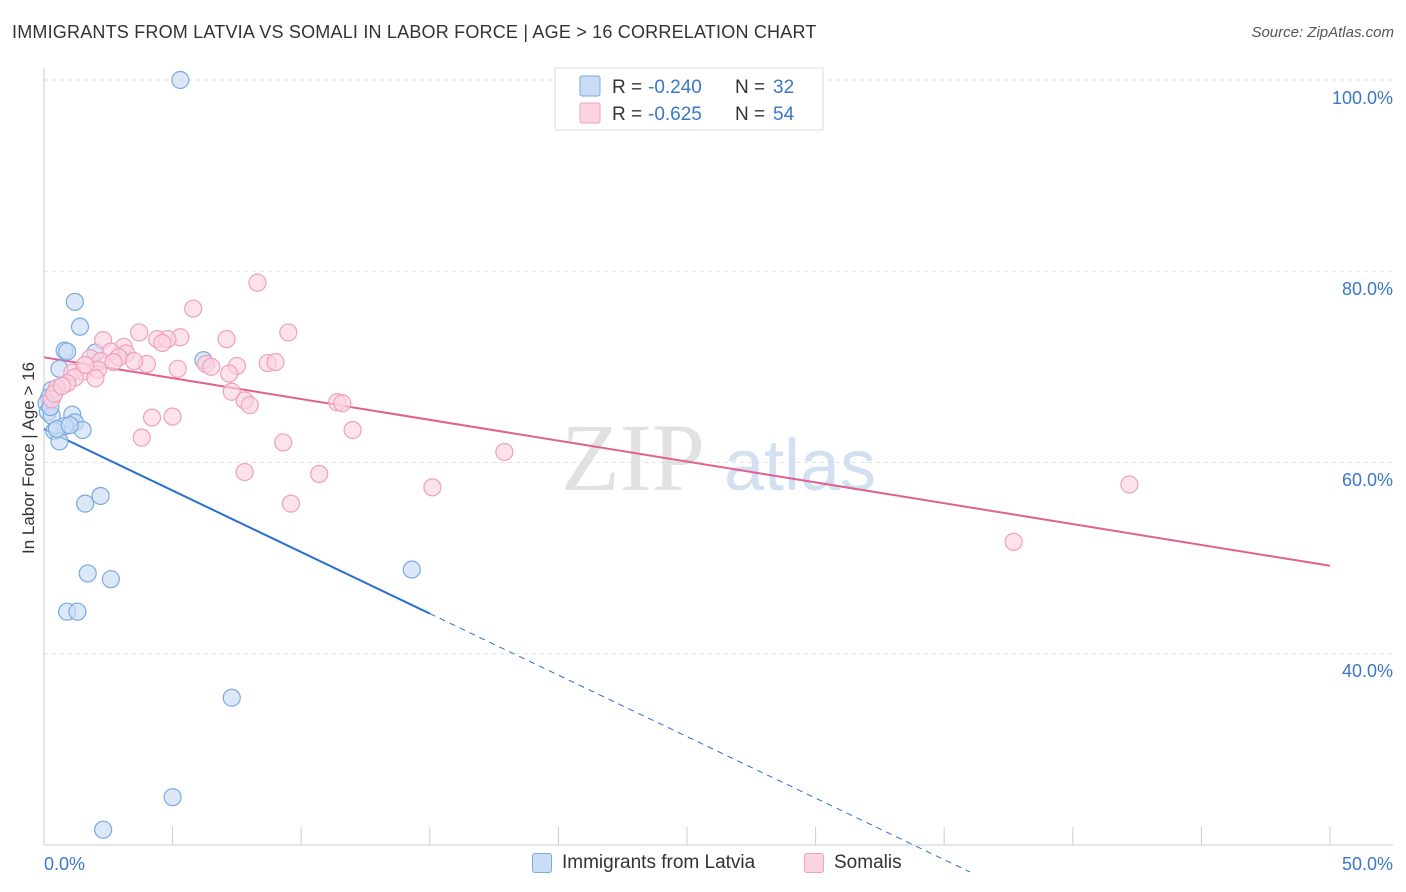 The image size is (1406, 892). I want to click on legend-r-label-somalis: R =, so click(627, 114).